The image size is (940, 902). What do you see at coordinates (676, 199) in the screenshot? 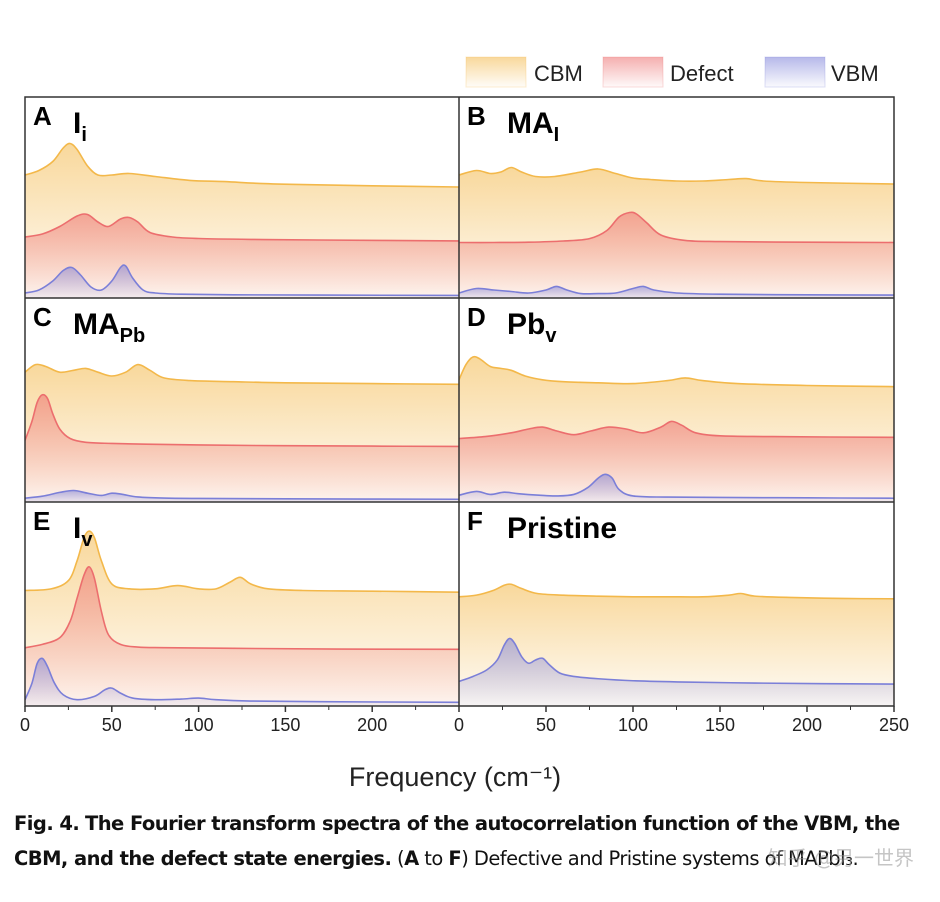
I see `panel-b: B MAI` at bounding box center [676, 199].